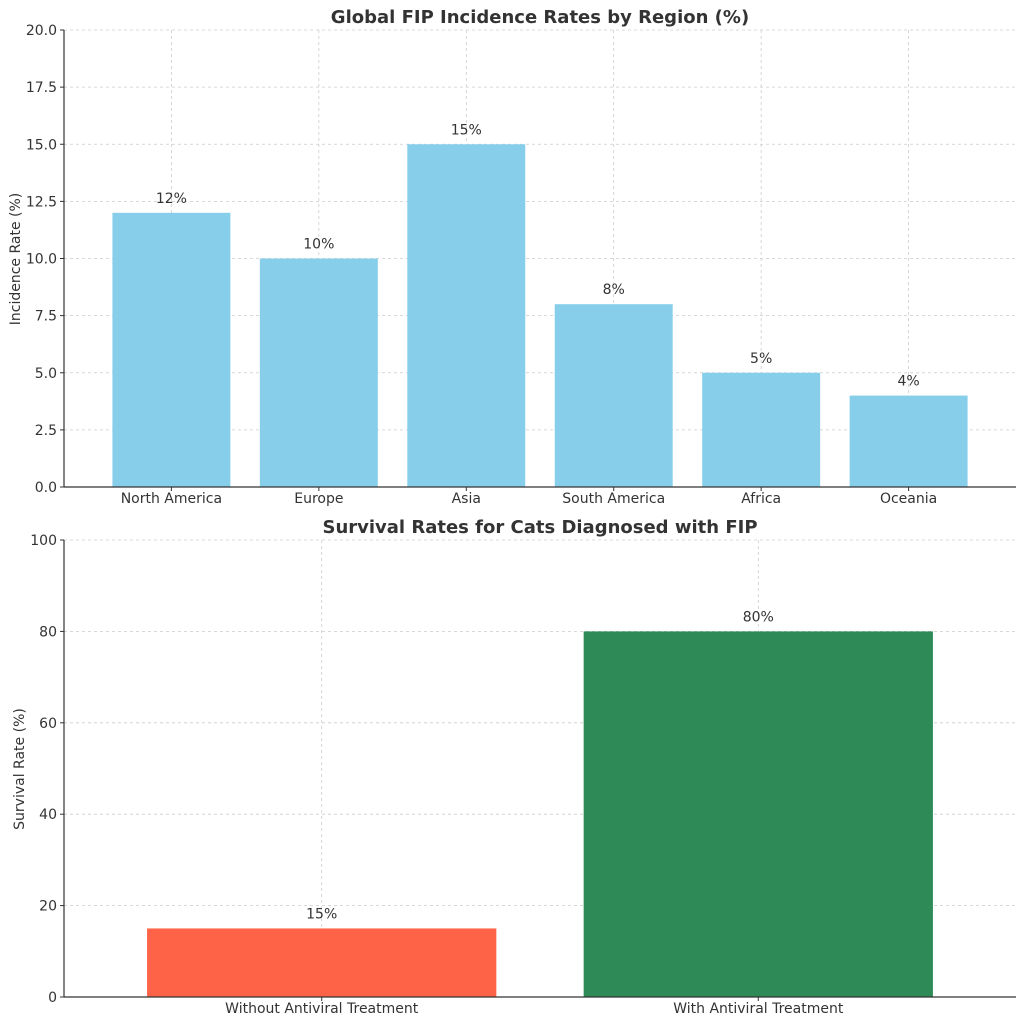  Describe the element at coordinates (318, 499) in the screenshot. I see `incidence-x-tick-label: Europe` at that location.